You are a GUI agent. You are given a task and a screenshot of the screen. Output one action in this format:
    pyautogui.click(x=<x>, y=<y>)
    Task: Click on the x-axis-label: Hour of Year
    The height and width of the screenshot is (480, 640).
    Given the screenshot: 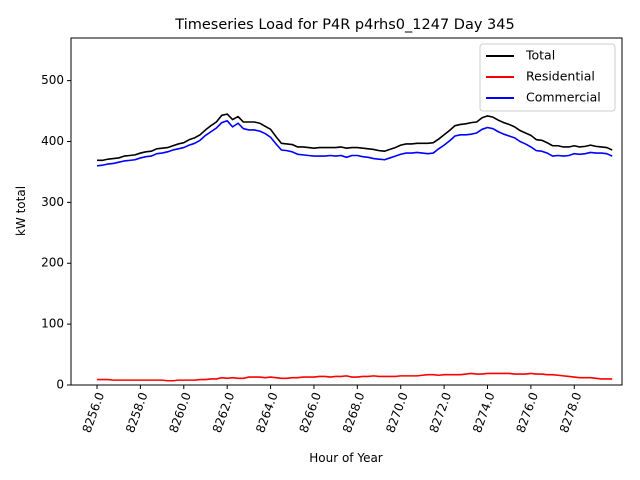 What is the action you would take?
    pyautogui.click(x=346, y=458)
    